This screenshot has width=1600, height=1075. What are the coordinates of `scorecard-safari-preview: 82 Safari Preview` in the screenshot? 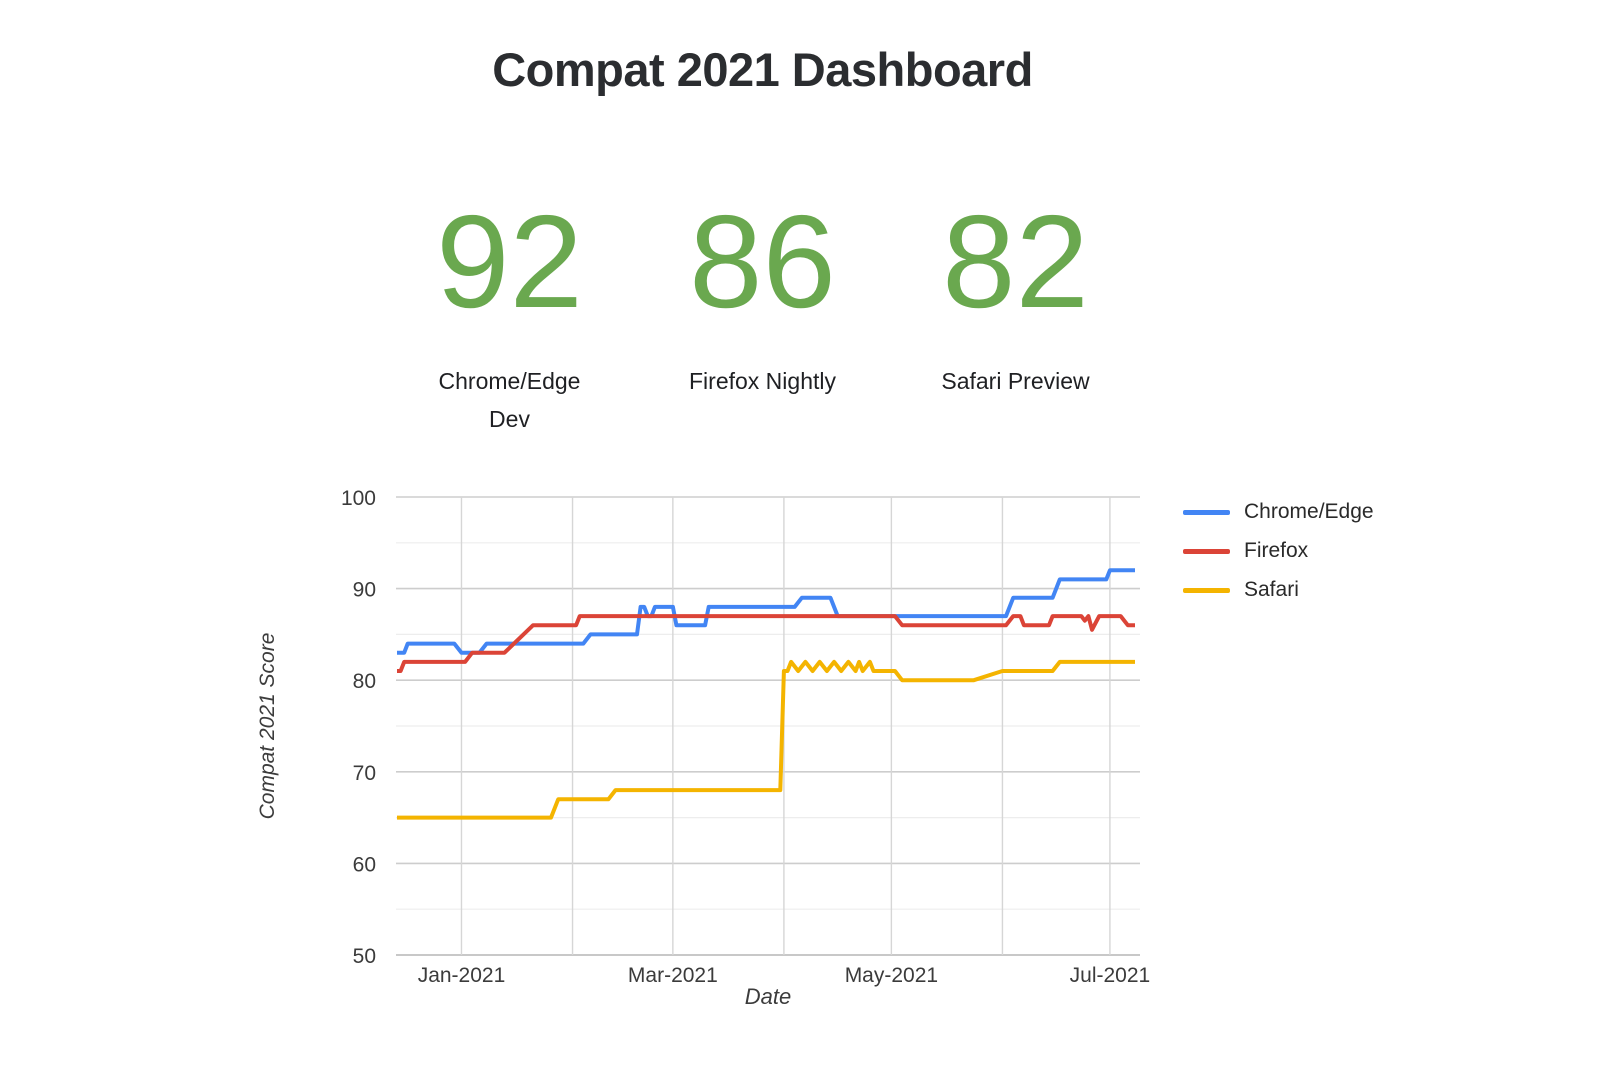 It's located at (1015, 317).